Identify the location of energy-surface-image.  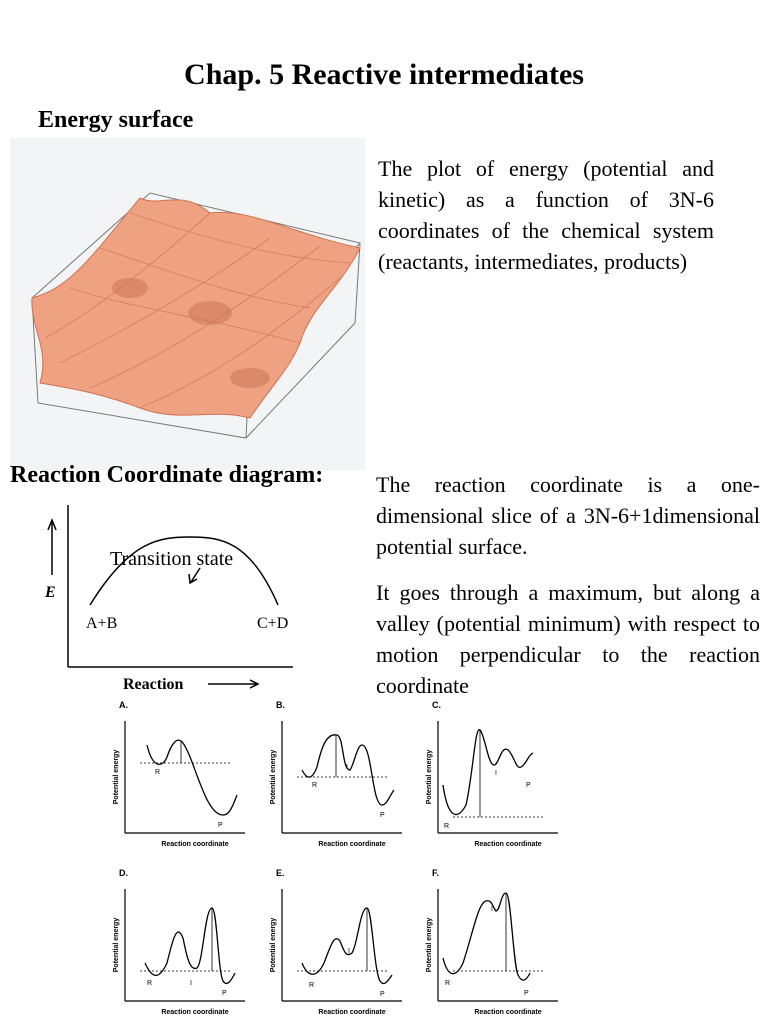
(187, 304).